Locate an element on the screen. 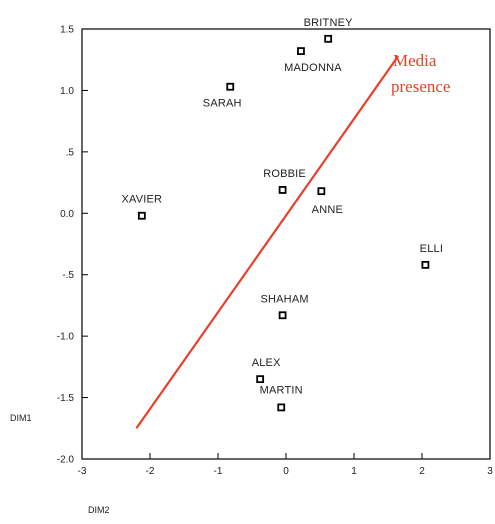  y-tick-label: 1.0 is located at coordinates (67, 91).